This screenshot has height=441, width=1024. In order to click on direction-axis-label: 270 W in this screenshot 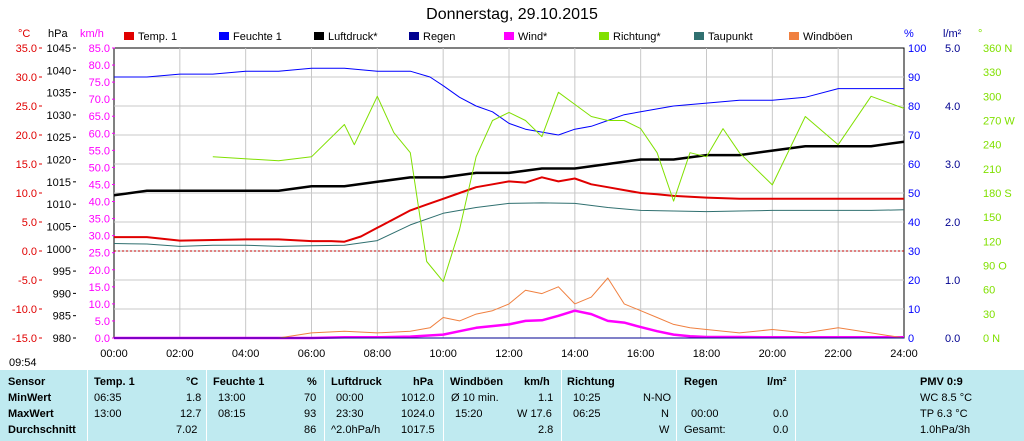, I will do `click(999, 122)`.